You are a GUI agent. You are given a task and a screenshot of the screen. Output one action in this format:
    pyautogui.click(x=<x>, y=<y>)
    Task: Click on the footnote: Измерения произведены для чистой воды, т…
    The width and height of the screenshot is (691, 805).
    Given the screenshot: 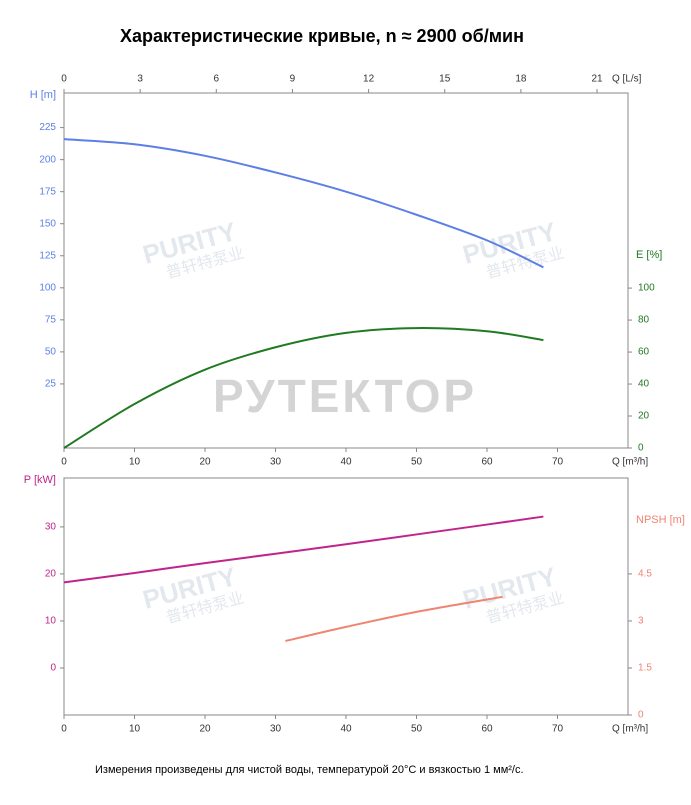 What is the action you would take?
    pyautogui.click(x=309, y=770)
    